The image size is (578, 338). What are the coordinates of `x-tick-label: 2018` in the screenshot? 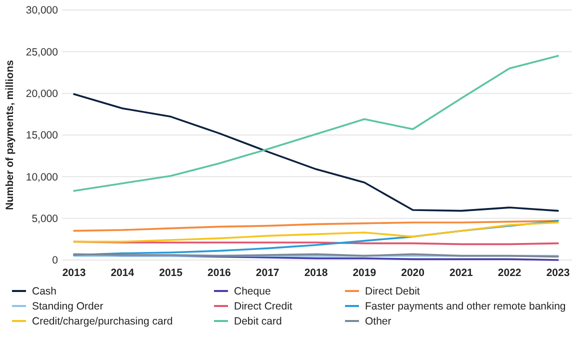 It's located at (316, 273).